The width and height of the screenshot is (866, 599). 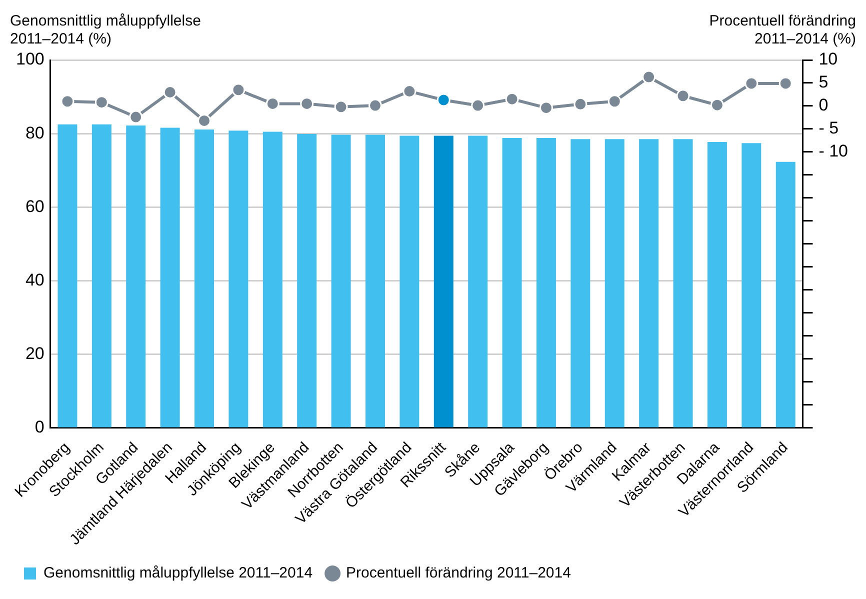 What do you see at coordinates (833, 151) in the screenshot?
I see `y2-tick-label: - 10` at bounding box center [833, 151].